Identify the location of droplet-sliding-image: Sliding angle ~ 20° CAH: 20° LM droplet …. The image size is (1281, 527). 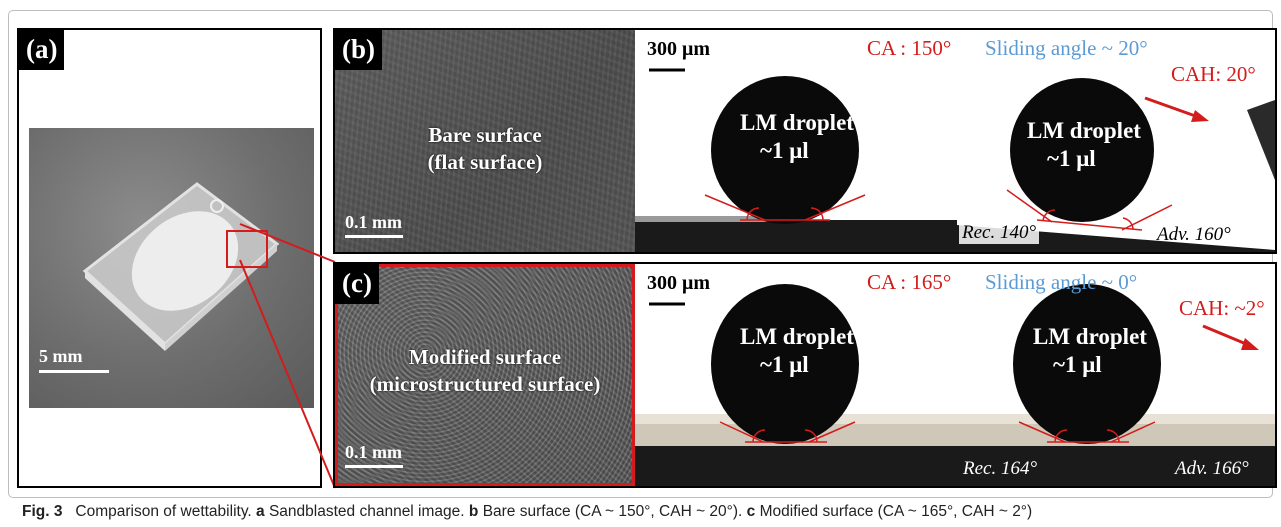
(1116, 141).